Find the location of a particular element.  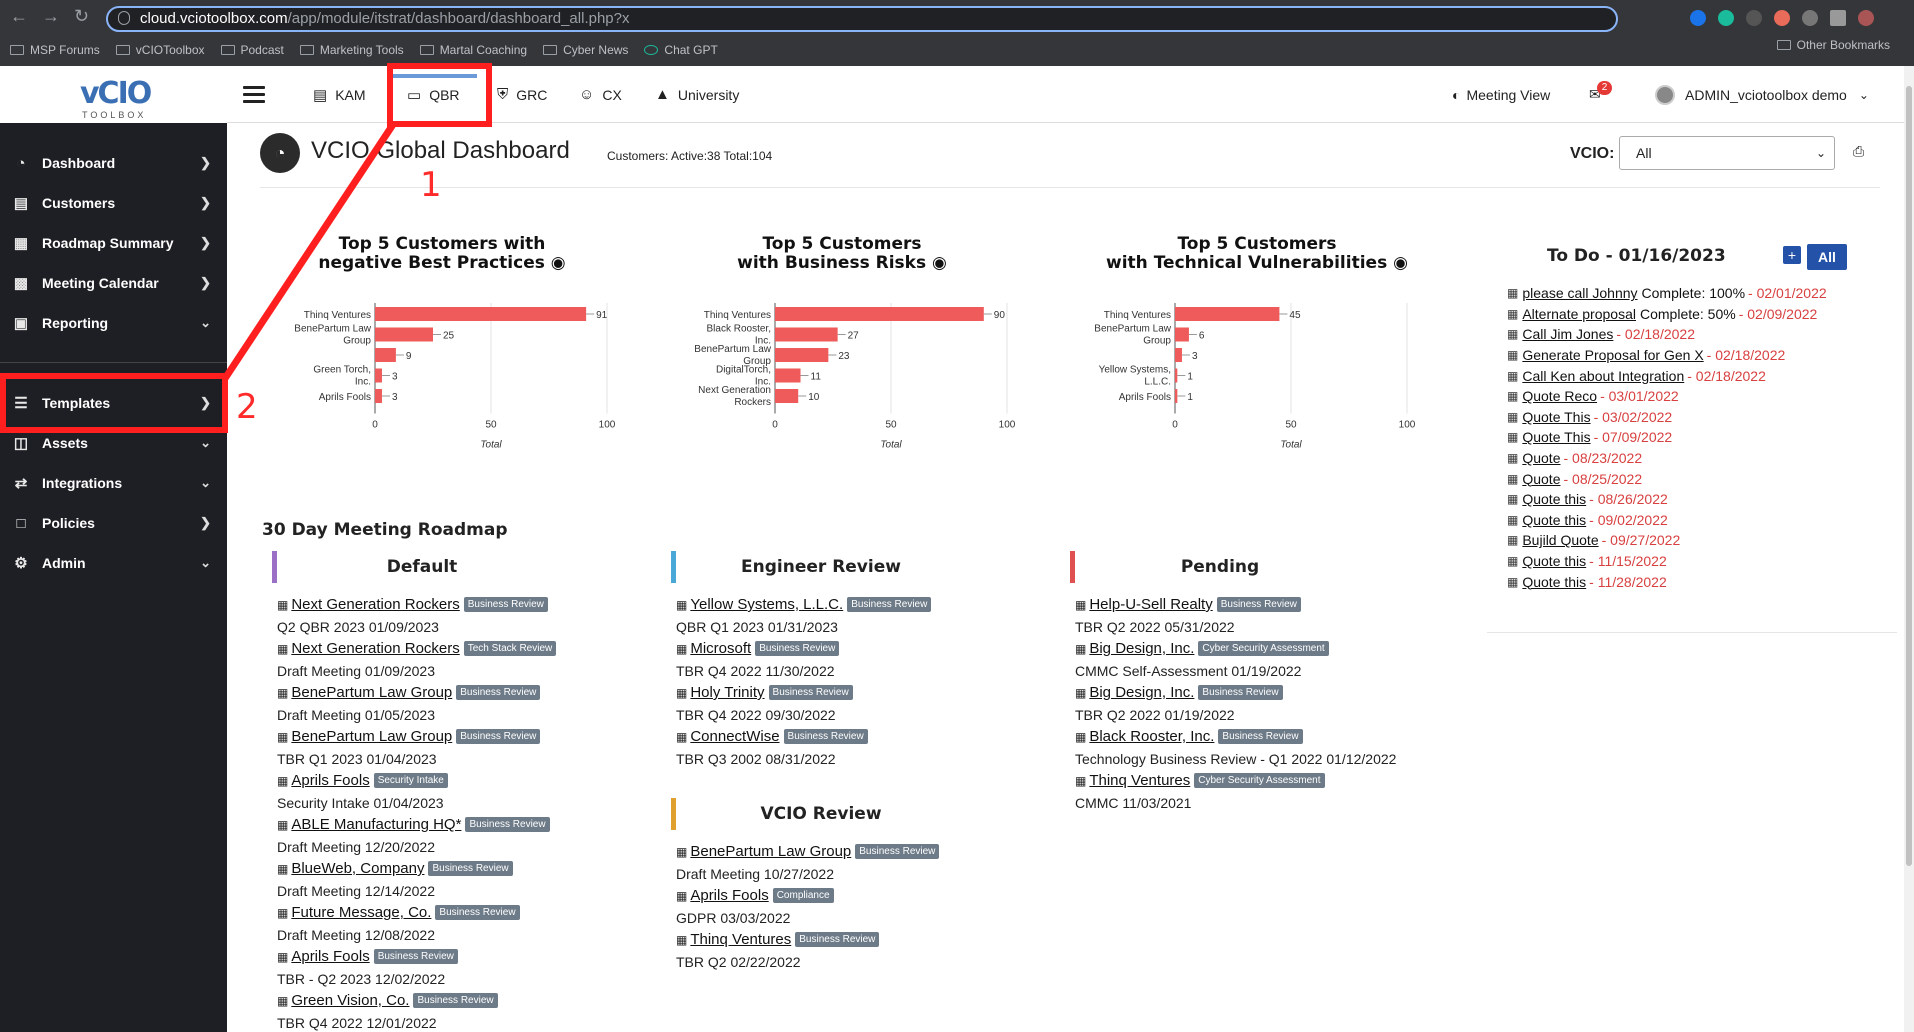

customer-link: Black Rooster, Inc. is located at coordinates (1152, 736).